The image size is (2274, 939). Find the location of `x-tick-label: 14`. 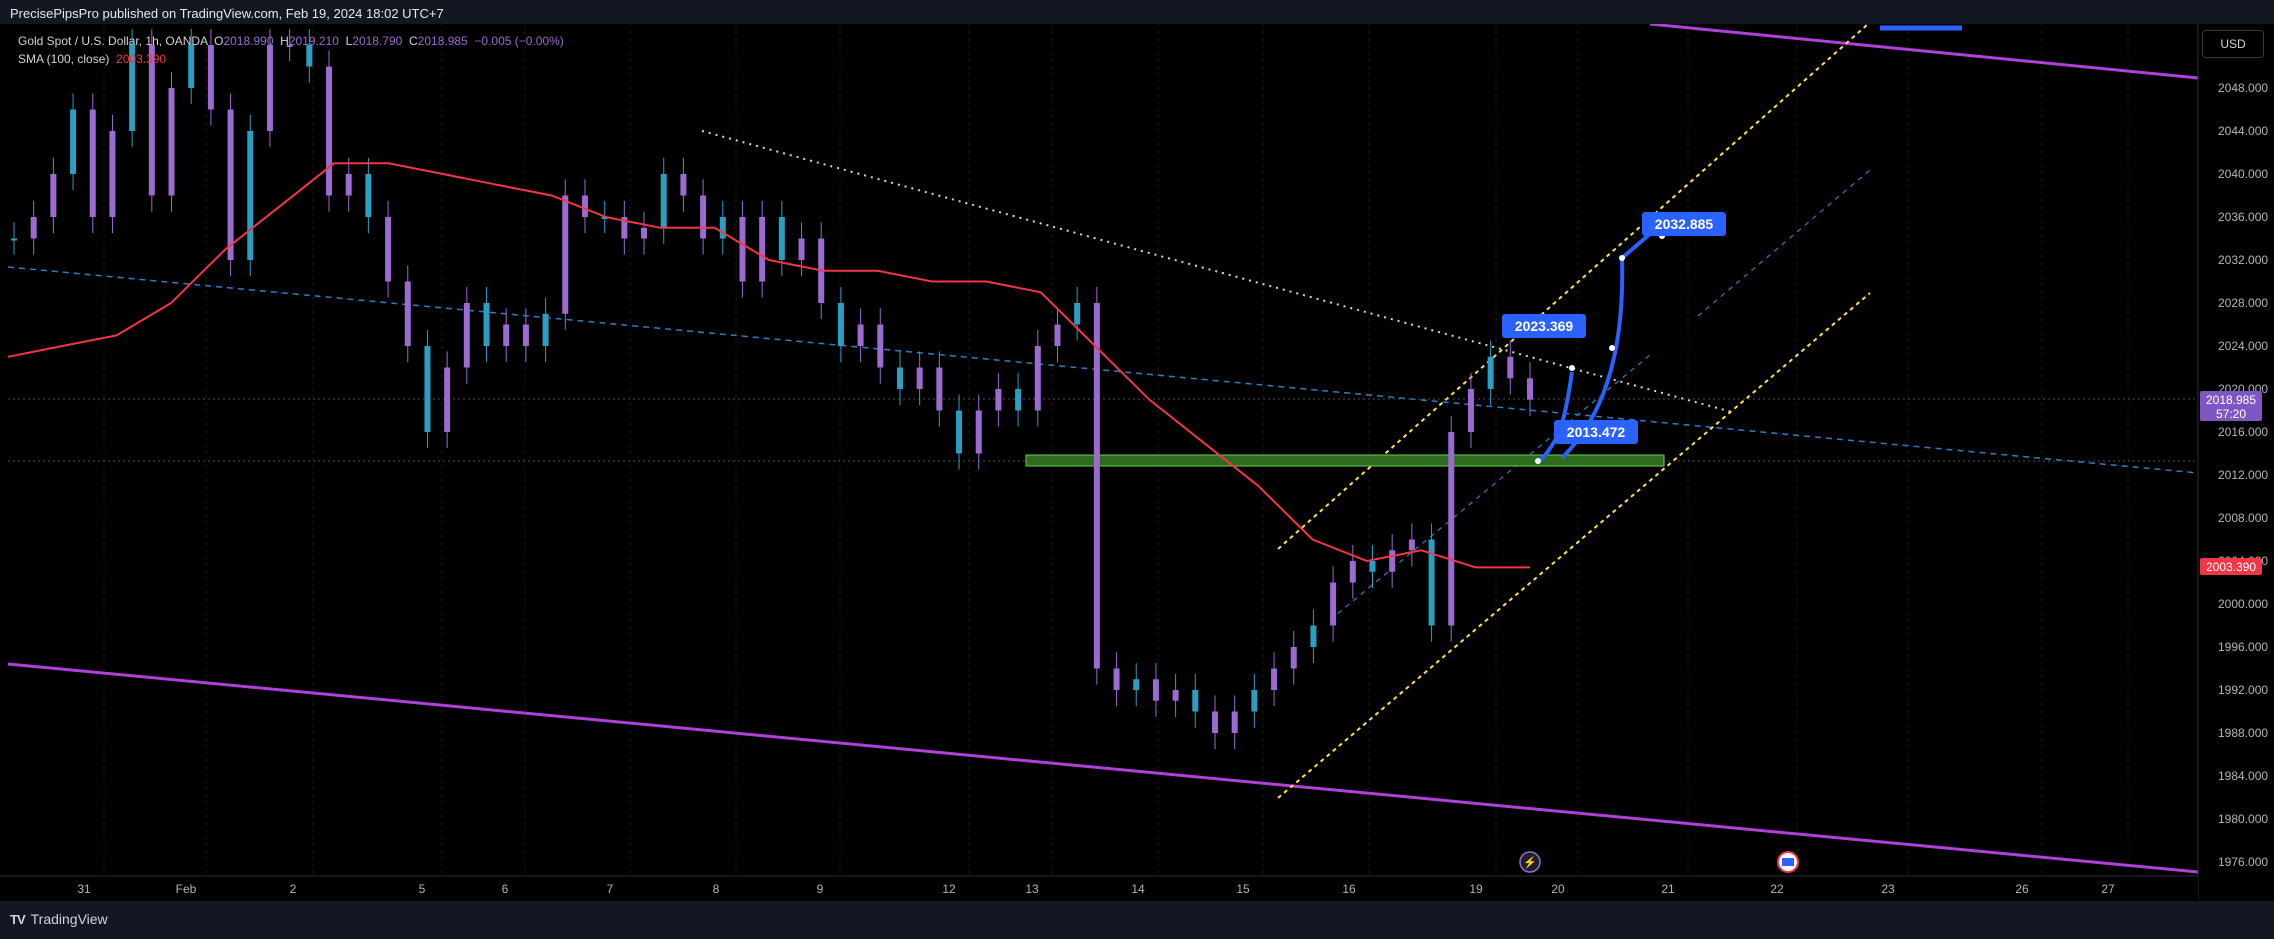

x-tick-label: 14 is located at coordinates (1138, 889).